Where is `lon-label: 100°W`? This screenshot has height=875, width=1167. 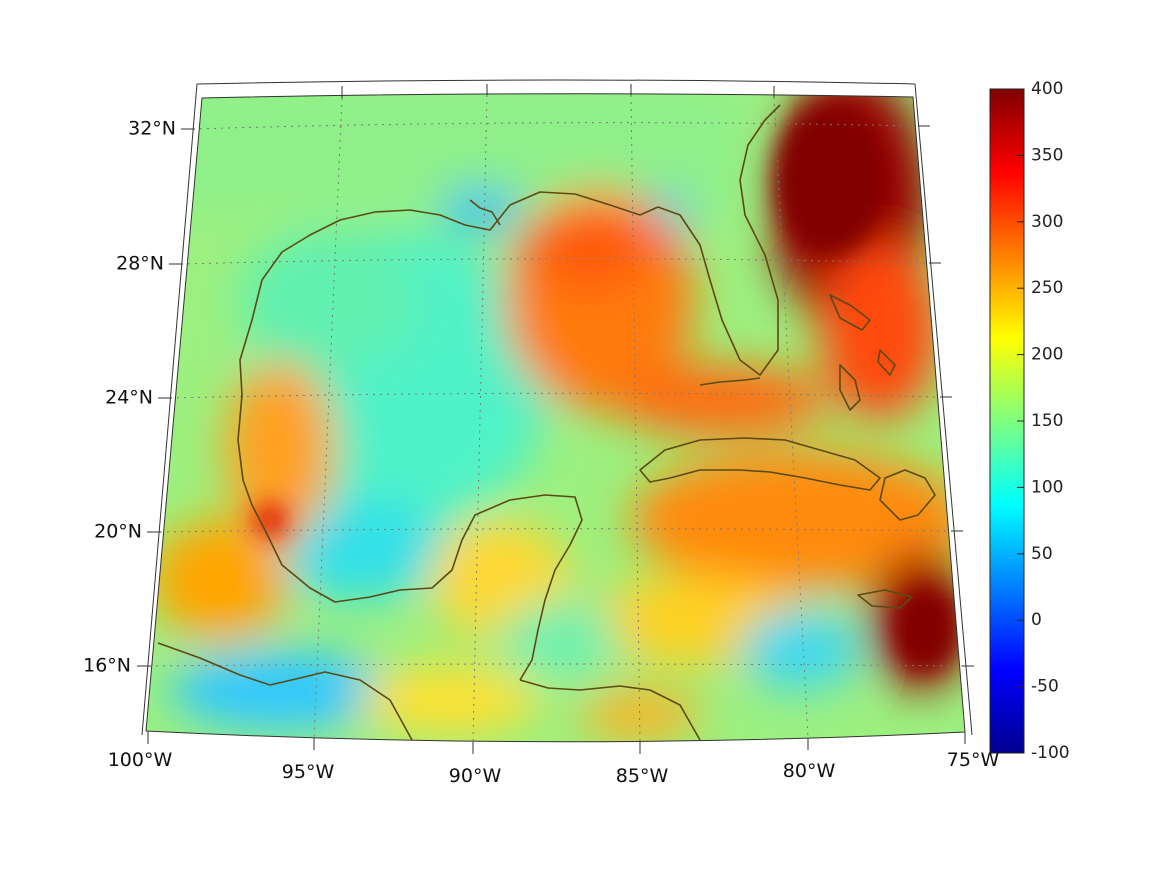
lon-label: 100°W is located at coordinates (140, 760).